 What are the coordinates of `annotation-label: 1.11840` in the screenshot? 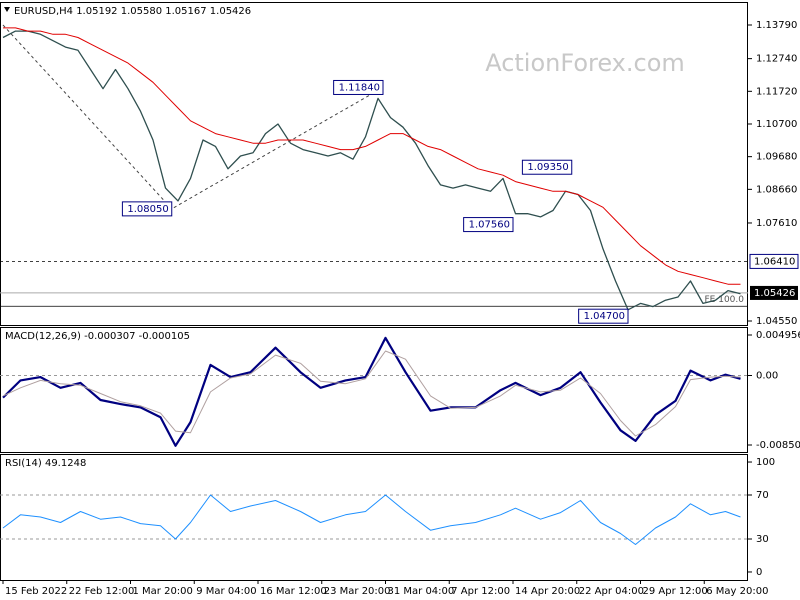 It's located at (359, 87).